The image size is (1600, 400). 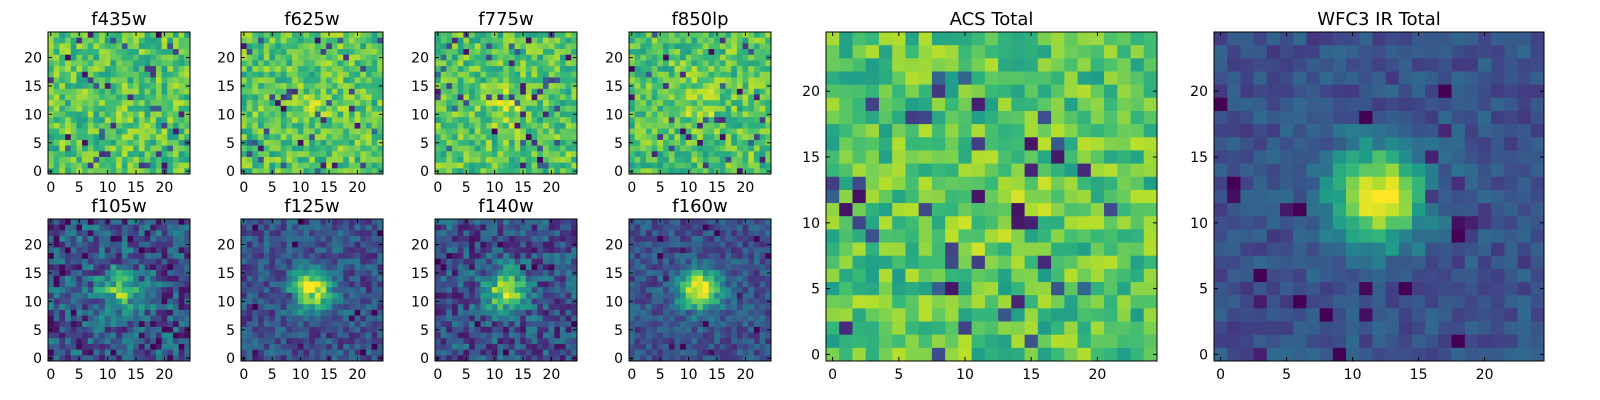 What do you see at coordinates (420, 115) in the screenshot?
I see `y-tick-label: 10` at bounding box center [420, 115].